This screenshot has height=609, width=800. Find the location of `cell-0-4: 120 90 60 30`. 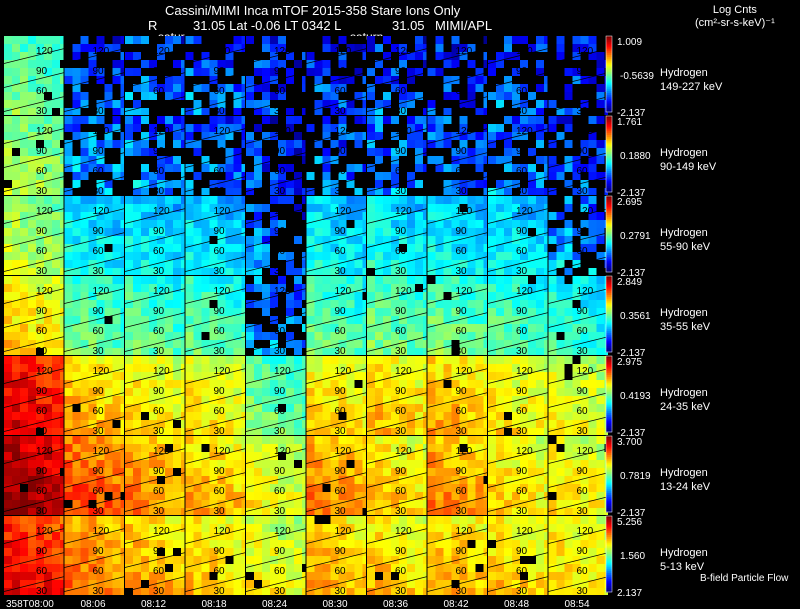

cell-0-4: 120 90 60 30 is located at coordinates (276, 75).